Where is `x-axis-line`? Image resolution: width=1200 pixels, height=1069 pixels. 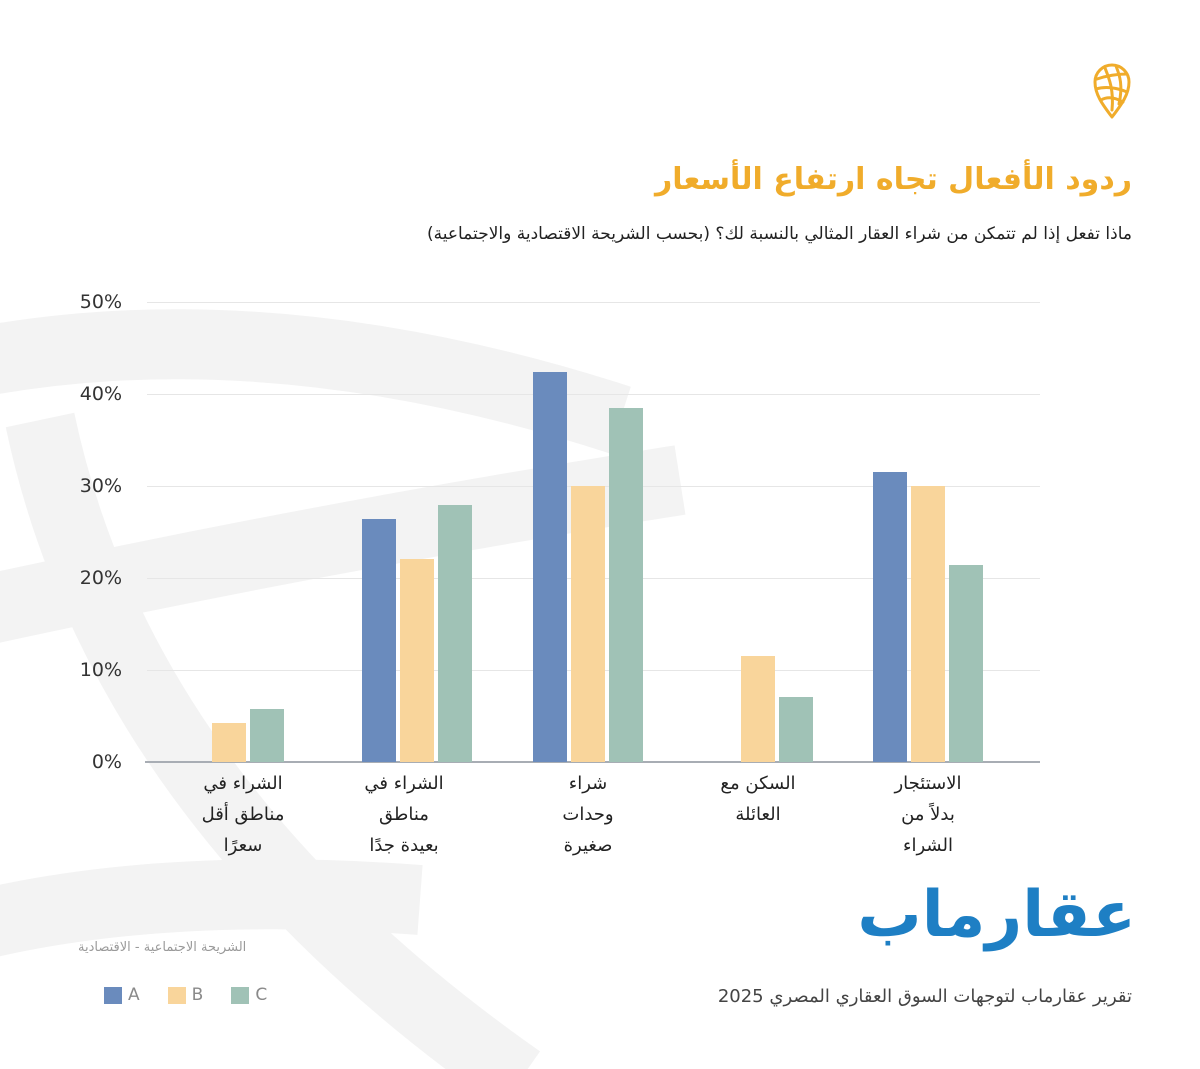
x-axis-line is located at coordinates (592, 762).